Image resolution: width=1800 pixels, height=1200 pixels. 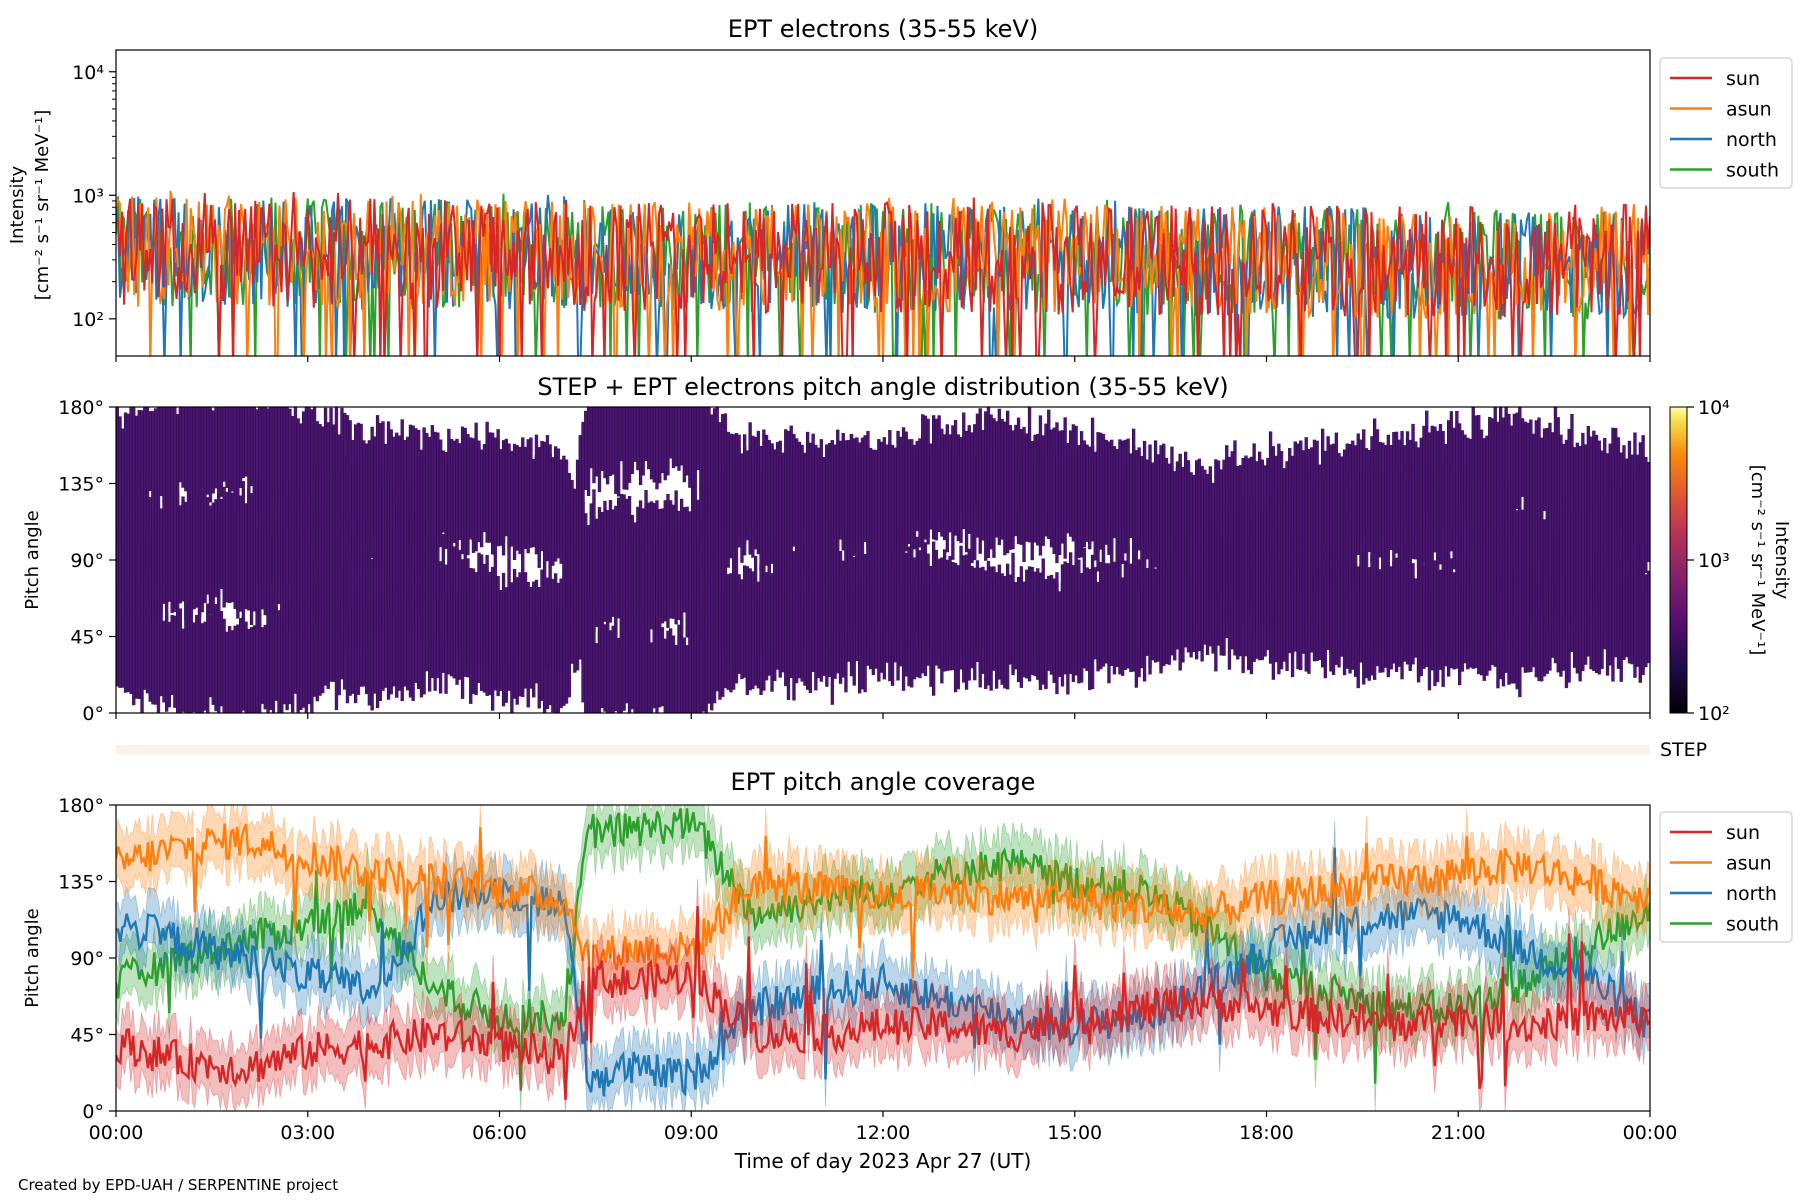 What do you see at coordinates (87, 561) in the screenshot?
I see `y-tick-label: 90°` at bounding box center [87, 561].